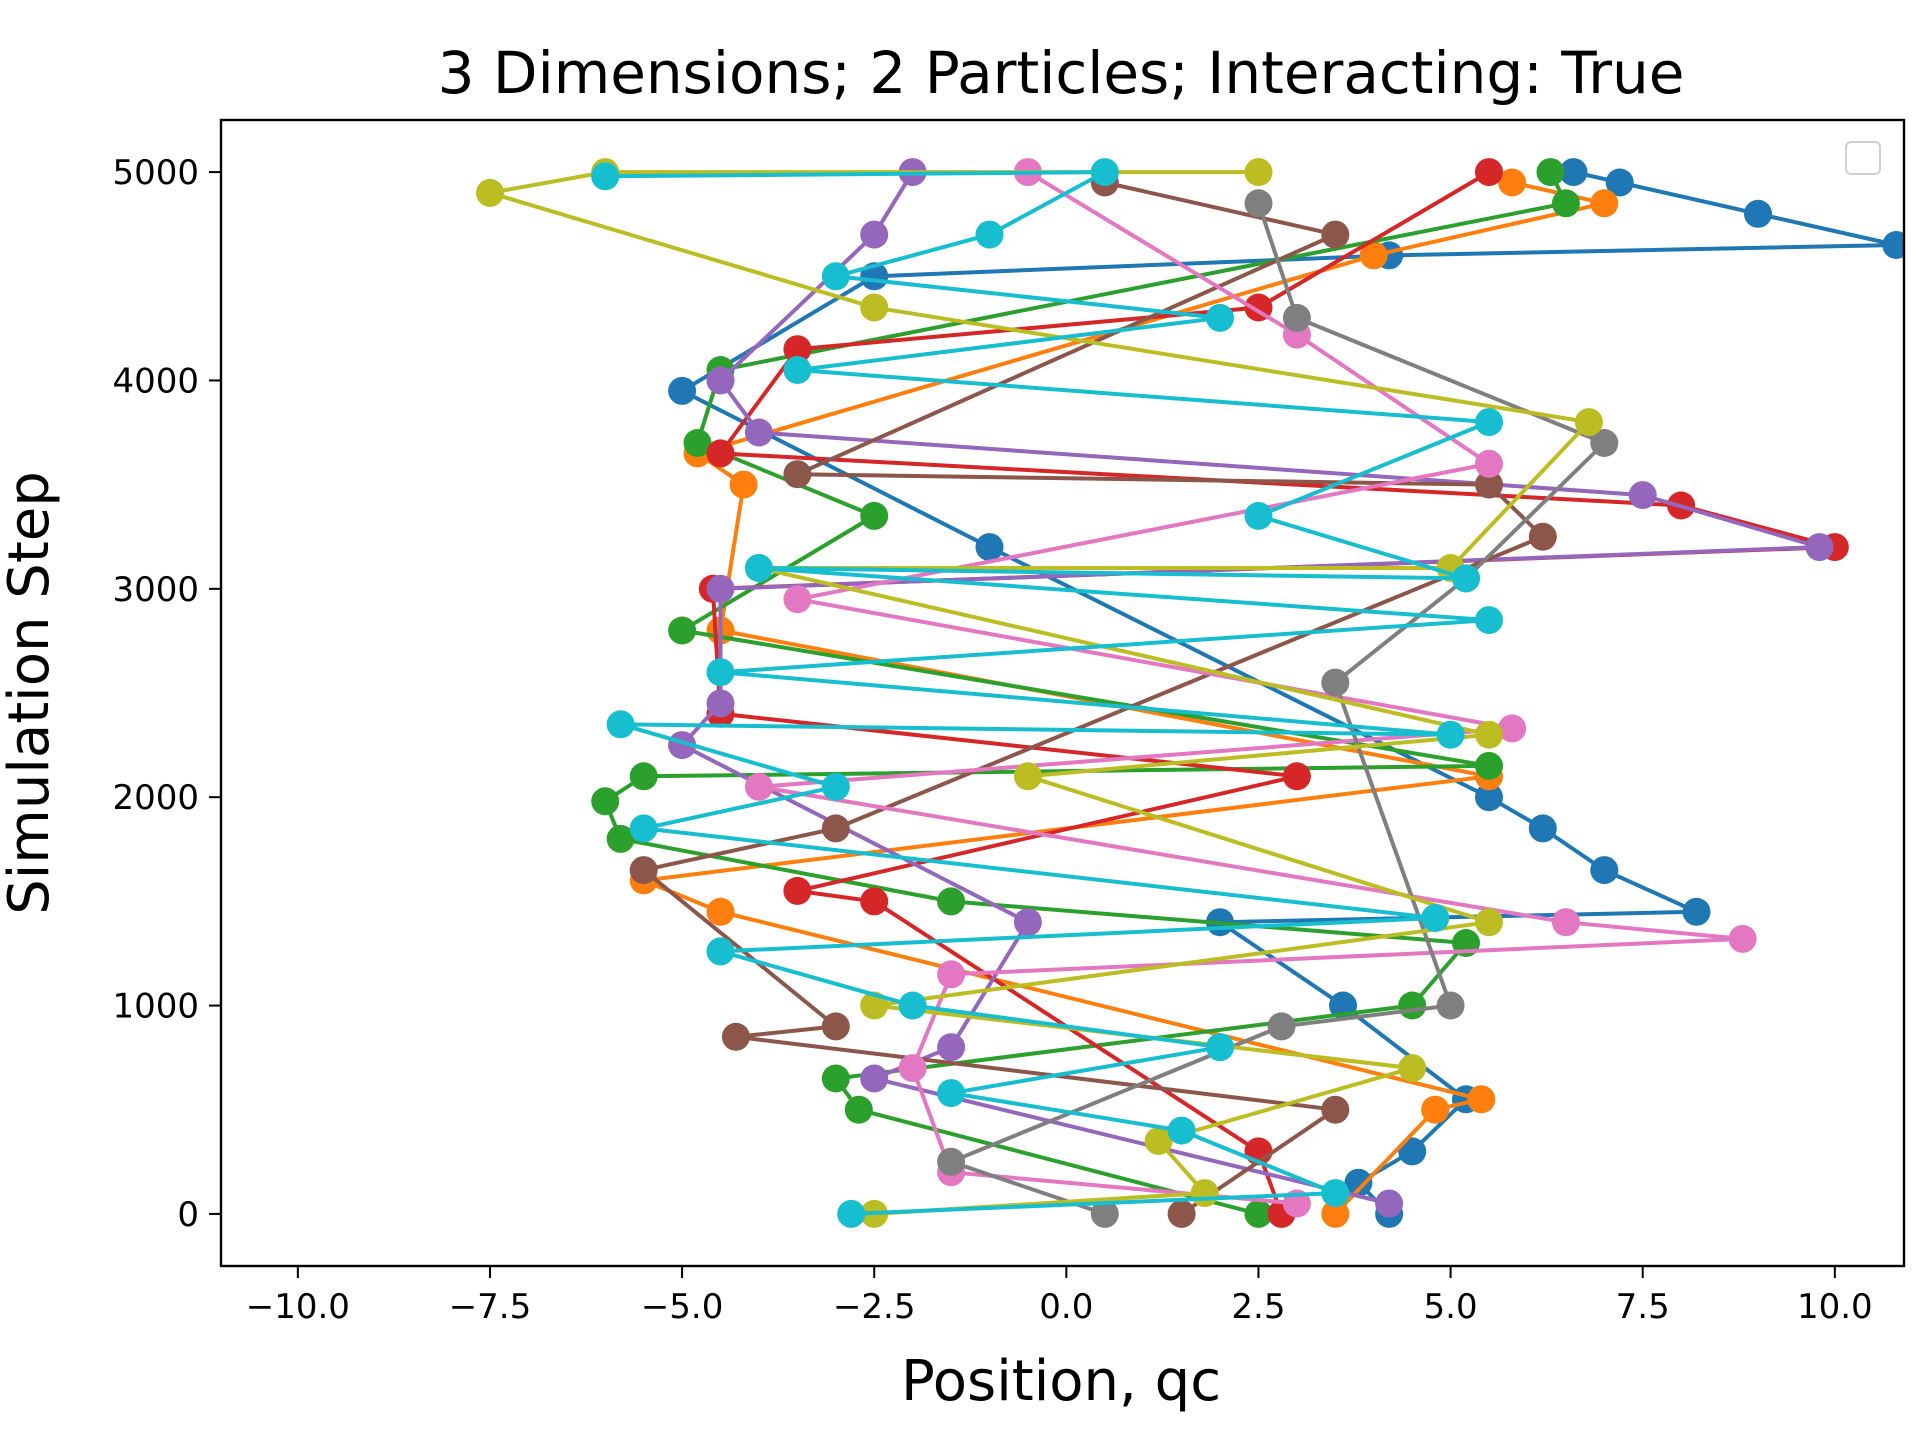 This screenshot has width=1920, height=1440. I want to click on x-tick-label-1: −7.5, so click(490, 1307).